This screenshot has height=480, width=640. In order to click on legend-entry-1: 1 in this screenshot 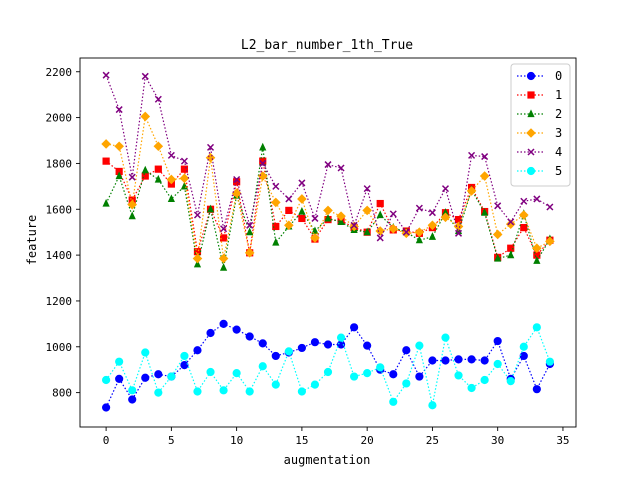, I will do `click(539, 95)`.